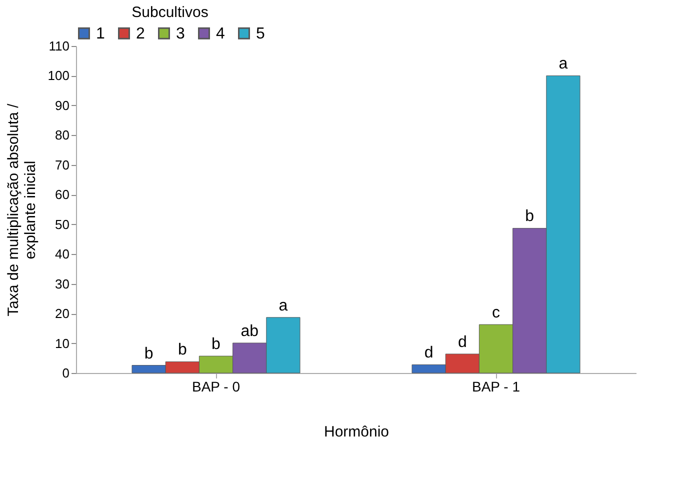 This screenshot has height=483, width=700. I want to click on y-tick-label: 60, so click(62, 194).